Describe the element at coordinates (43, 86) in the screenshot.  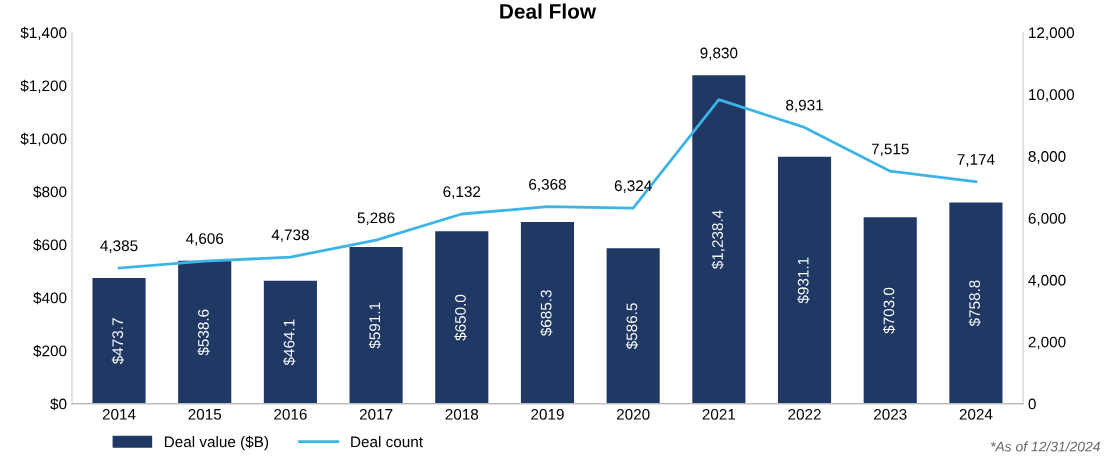
I see `y-tick-label: $1,200` at that location.